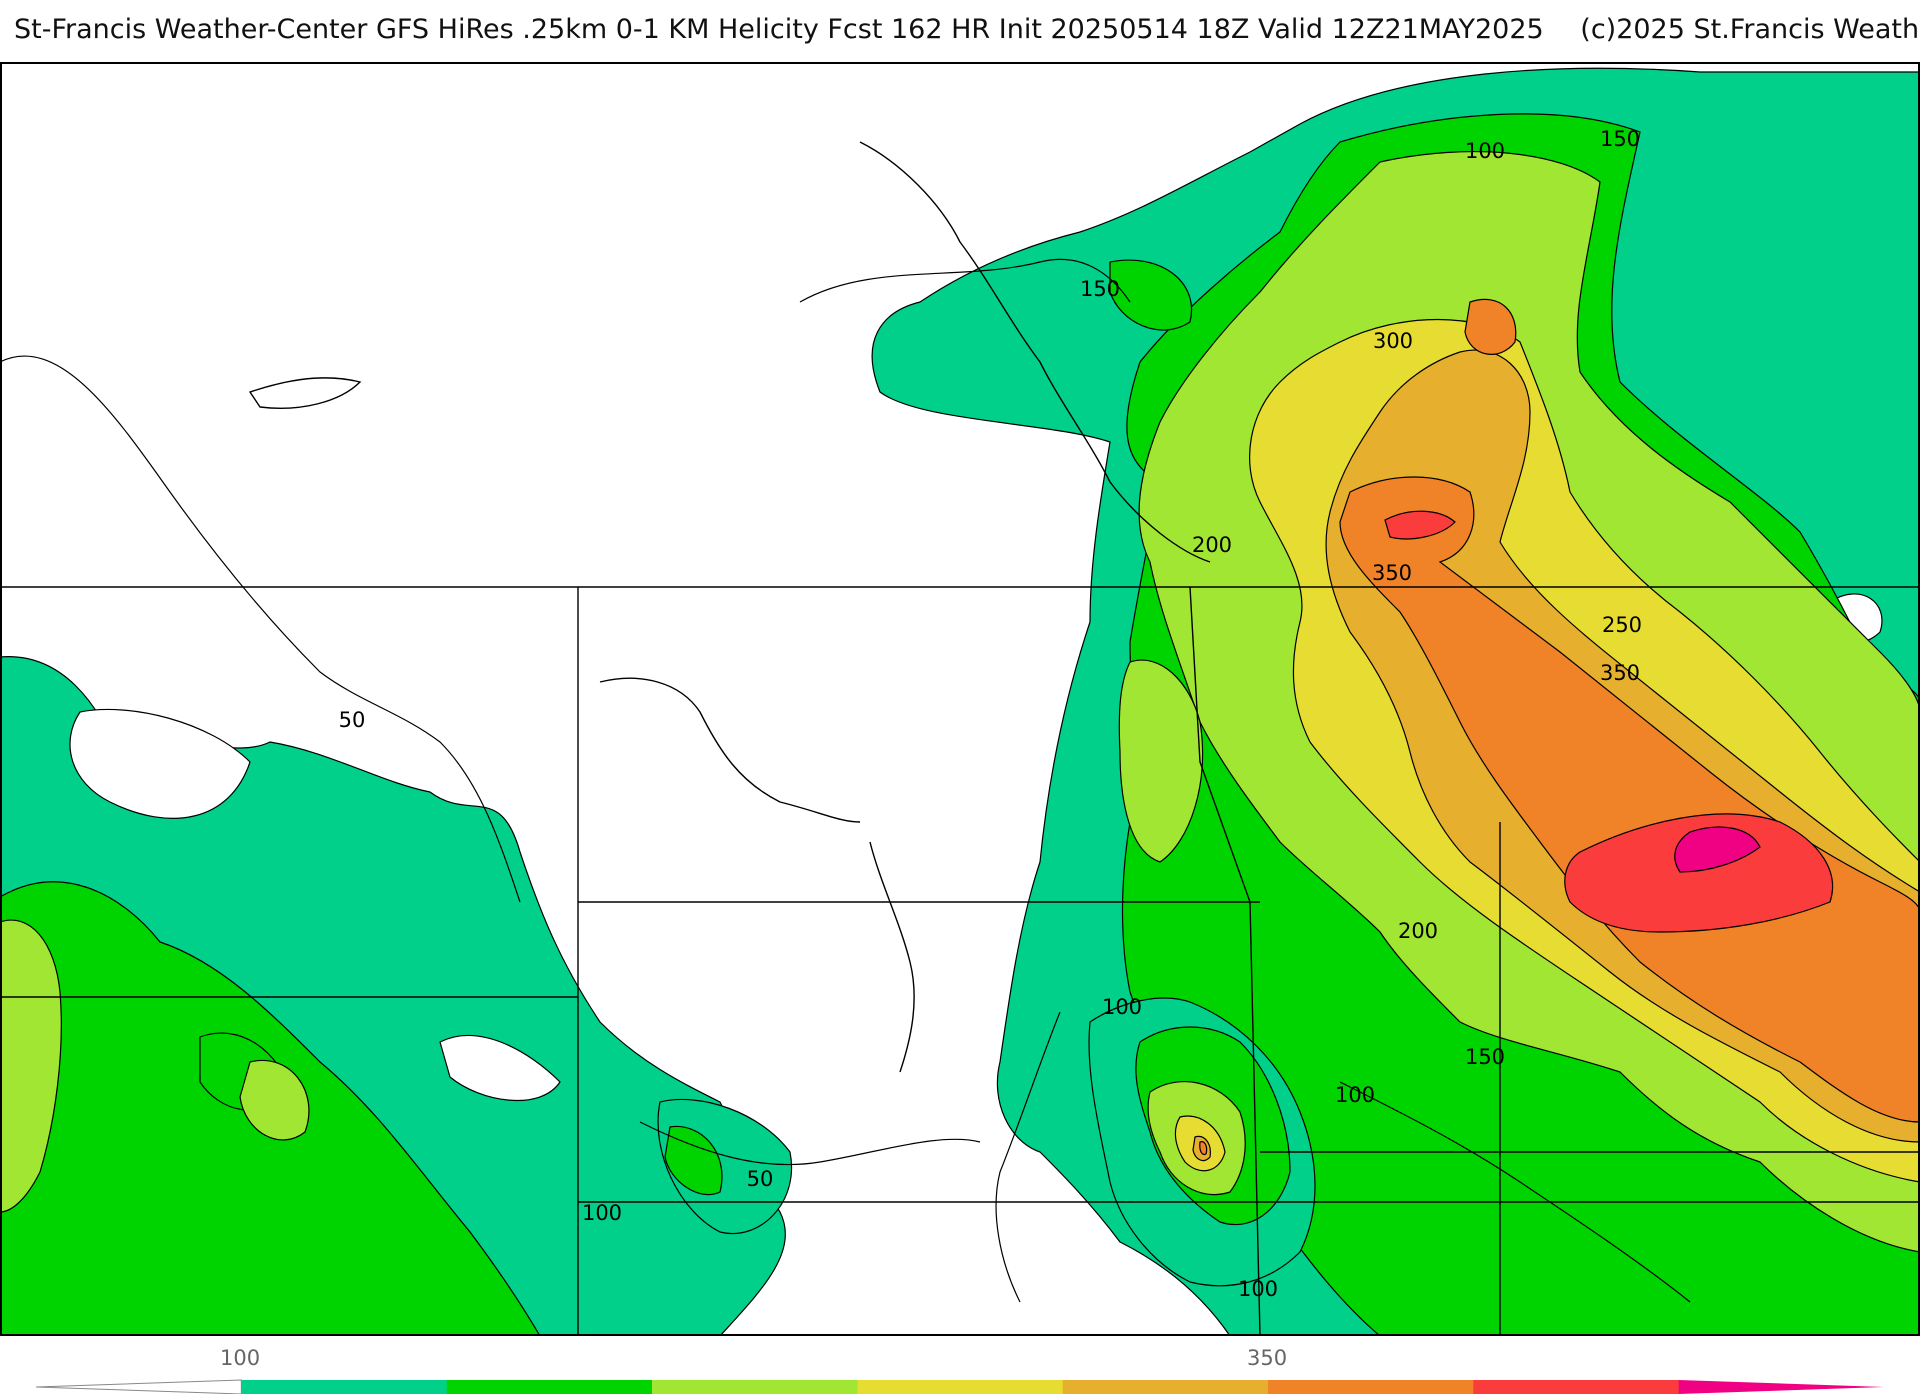 The height and width of the screenshot is (1400, 1920). What do you see at coordinates (965, 280) in the screenshot?
I see `contour-line-50-central` at bounding box center [965, 280].